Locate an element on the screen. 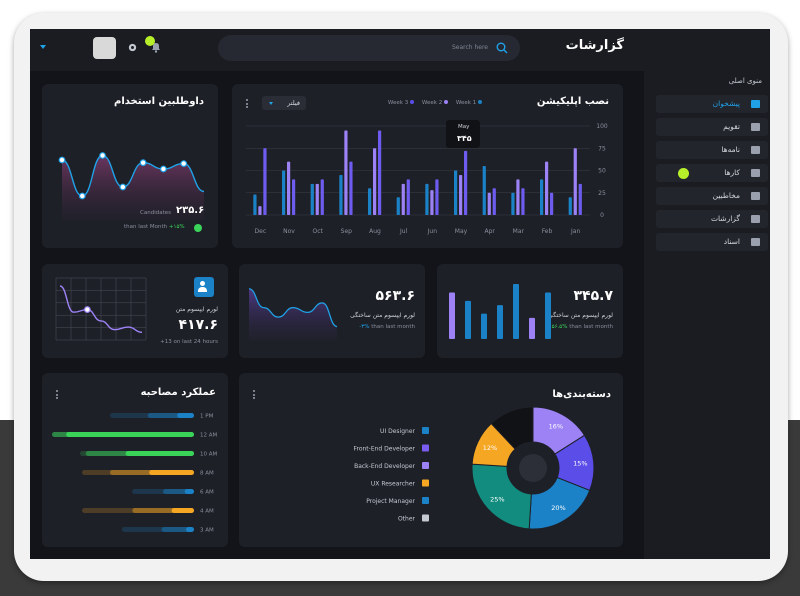 The image size is (800, 596). slice-label: 15% is located at coordinates (580, 464).